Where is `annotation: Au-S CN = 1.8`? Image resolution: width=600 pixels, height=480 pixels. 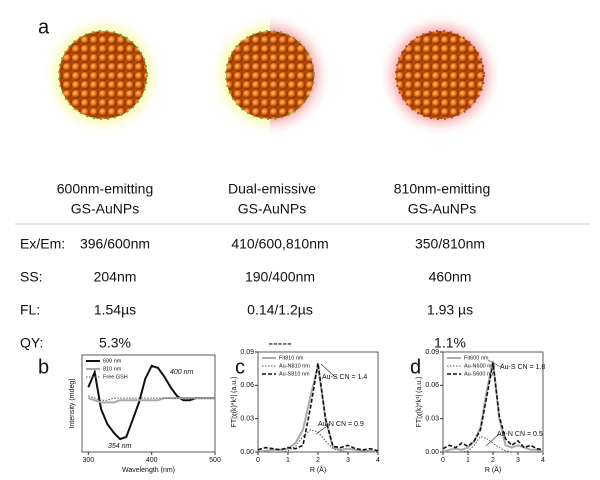
annotation: Au-S CN = 1.8 is located at coordinates (522, 367).